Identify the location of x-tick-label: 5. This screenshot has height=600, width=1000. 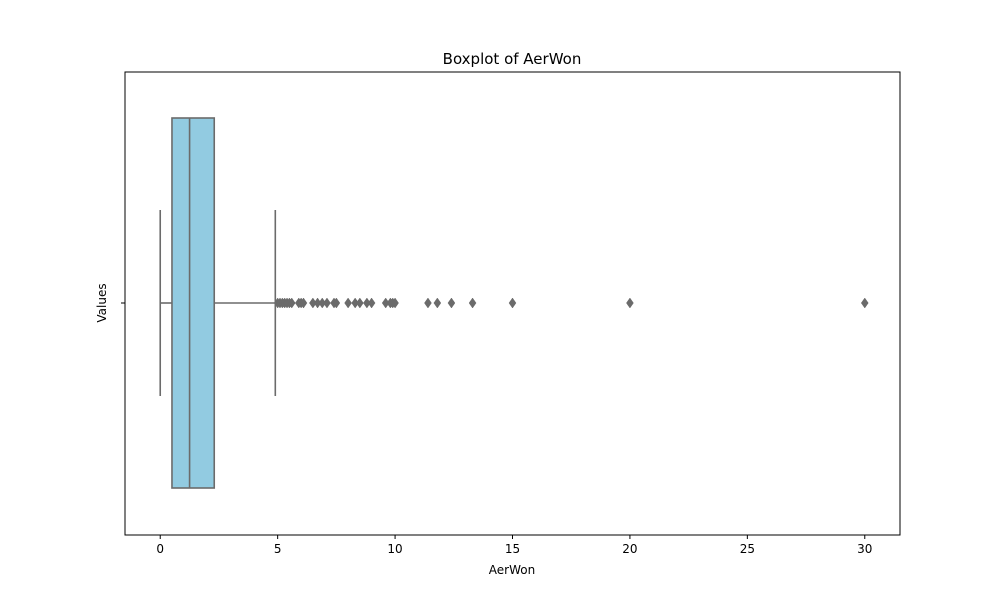
(278, 549).